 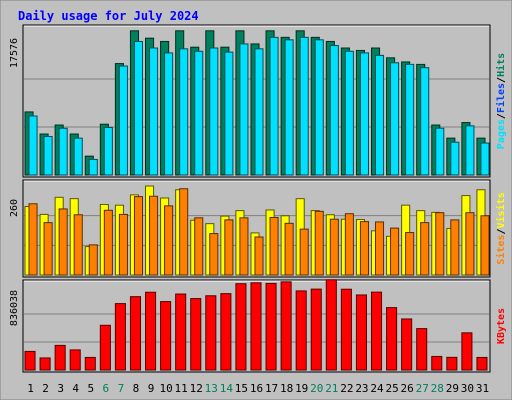 What do you see at coordinates (108, 16) in the screenshot?
I see `chart-title: Daily usage for July 2024` at bounding box center [108, 16].